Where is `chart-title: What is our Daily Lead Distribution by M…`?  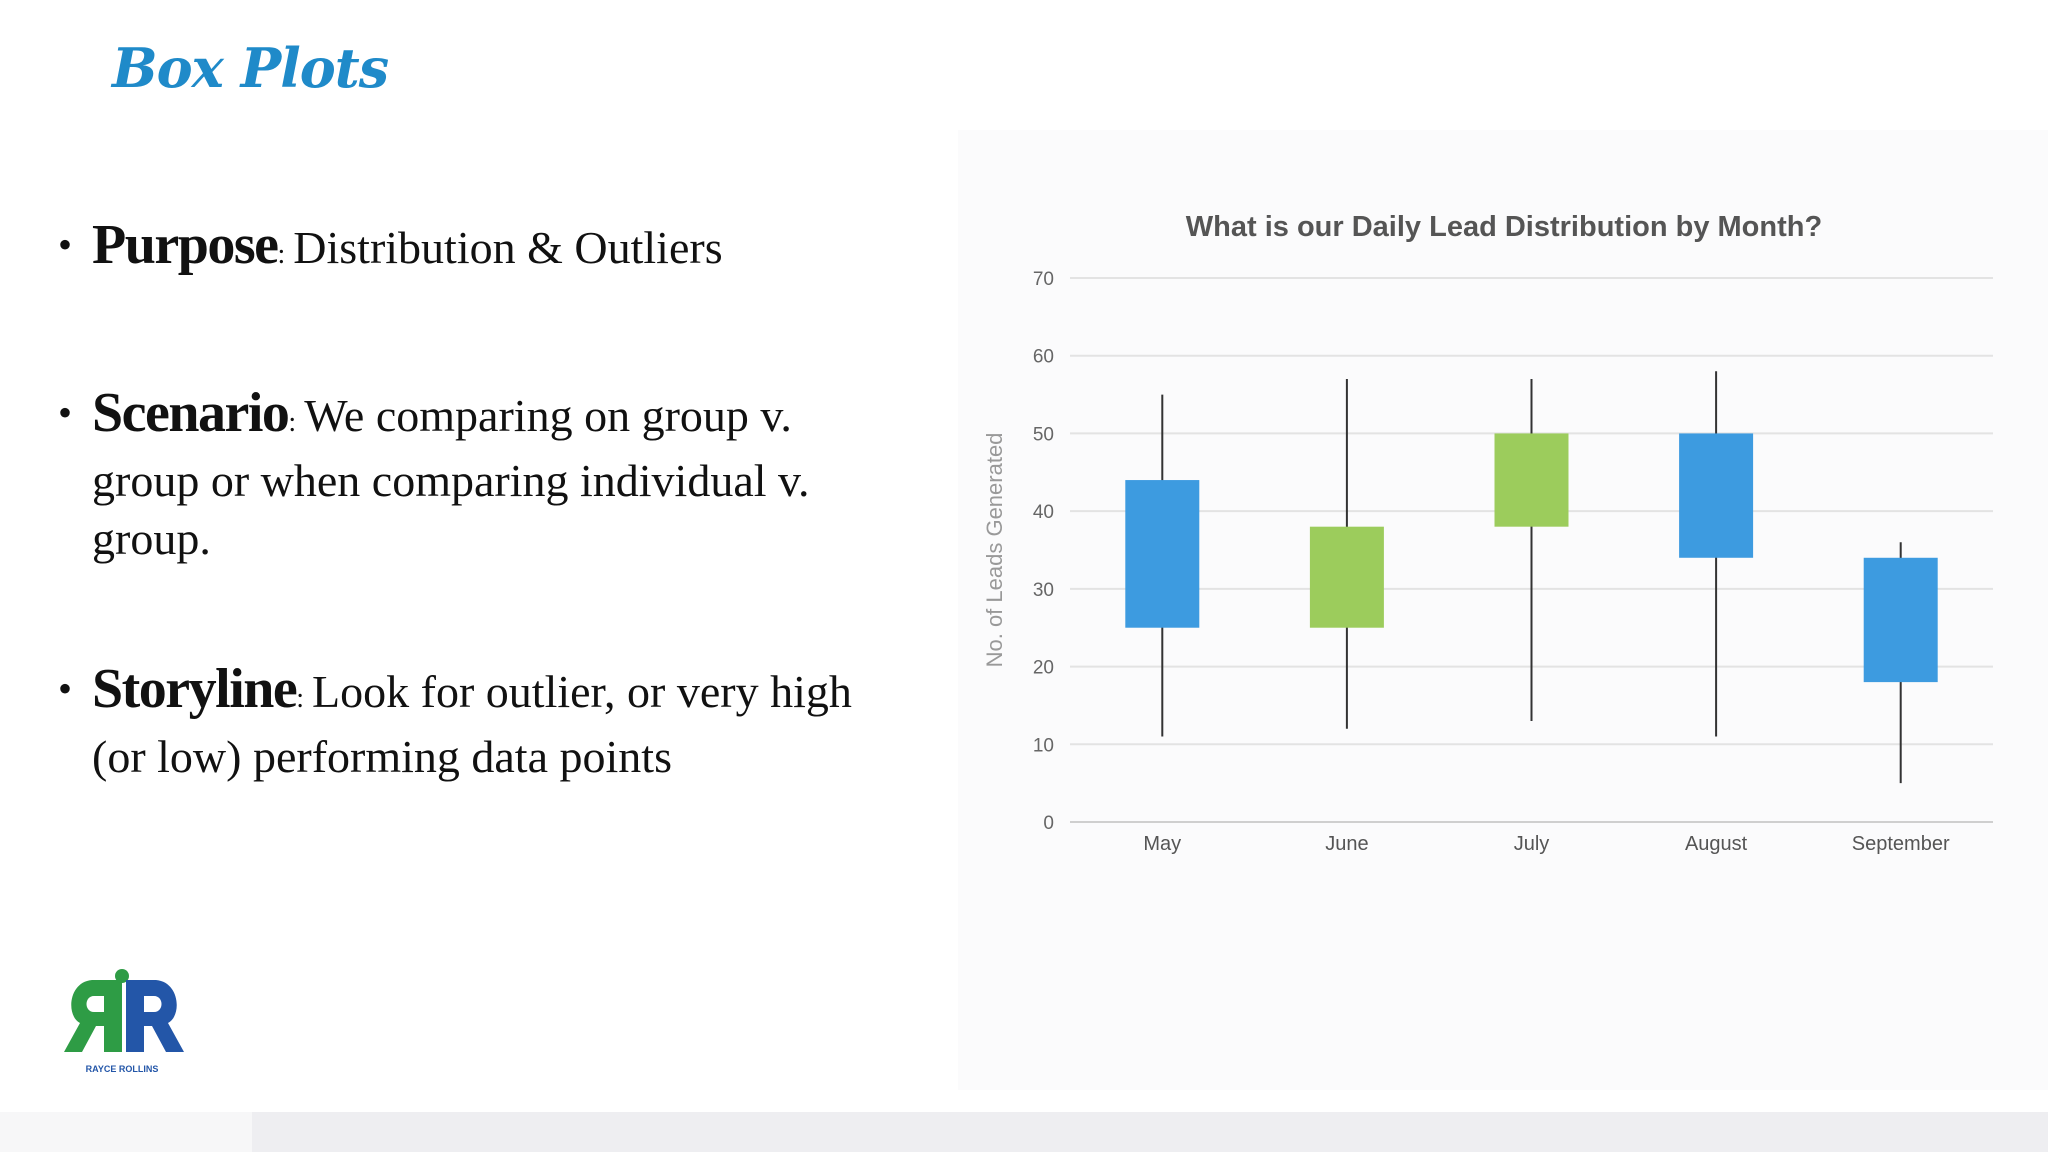
chart-title: What is our Daily Lead Distribution by M… is located at coordinates (1504, 227).